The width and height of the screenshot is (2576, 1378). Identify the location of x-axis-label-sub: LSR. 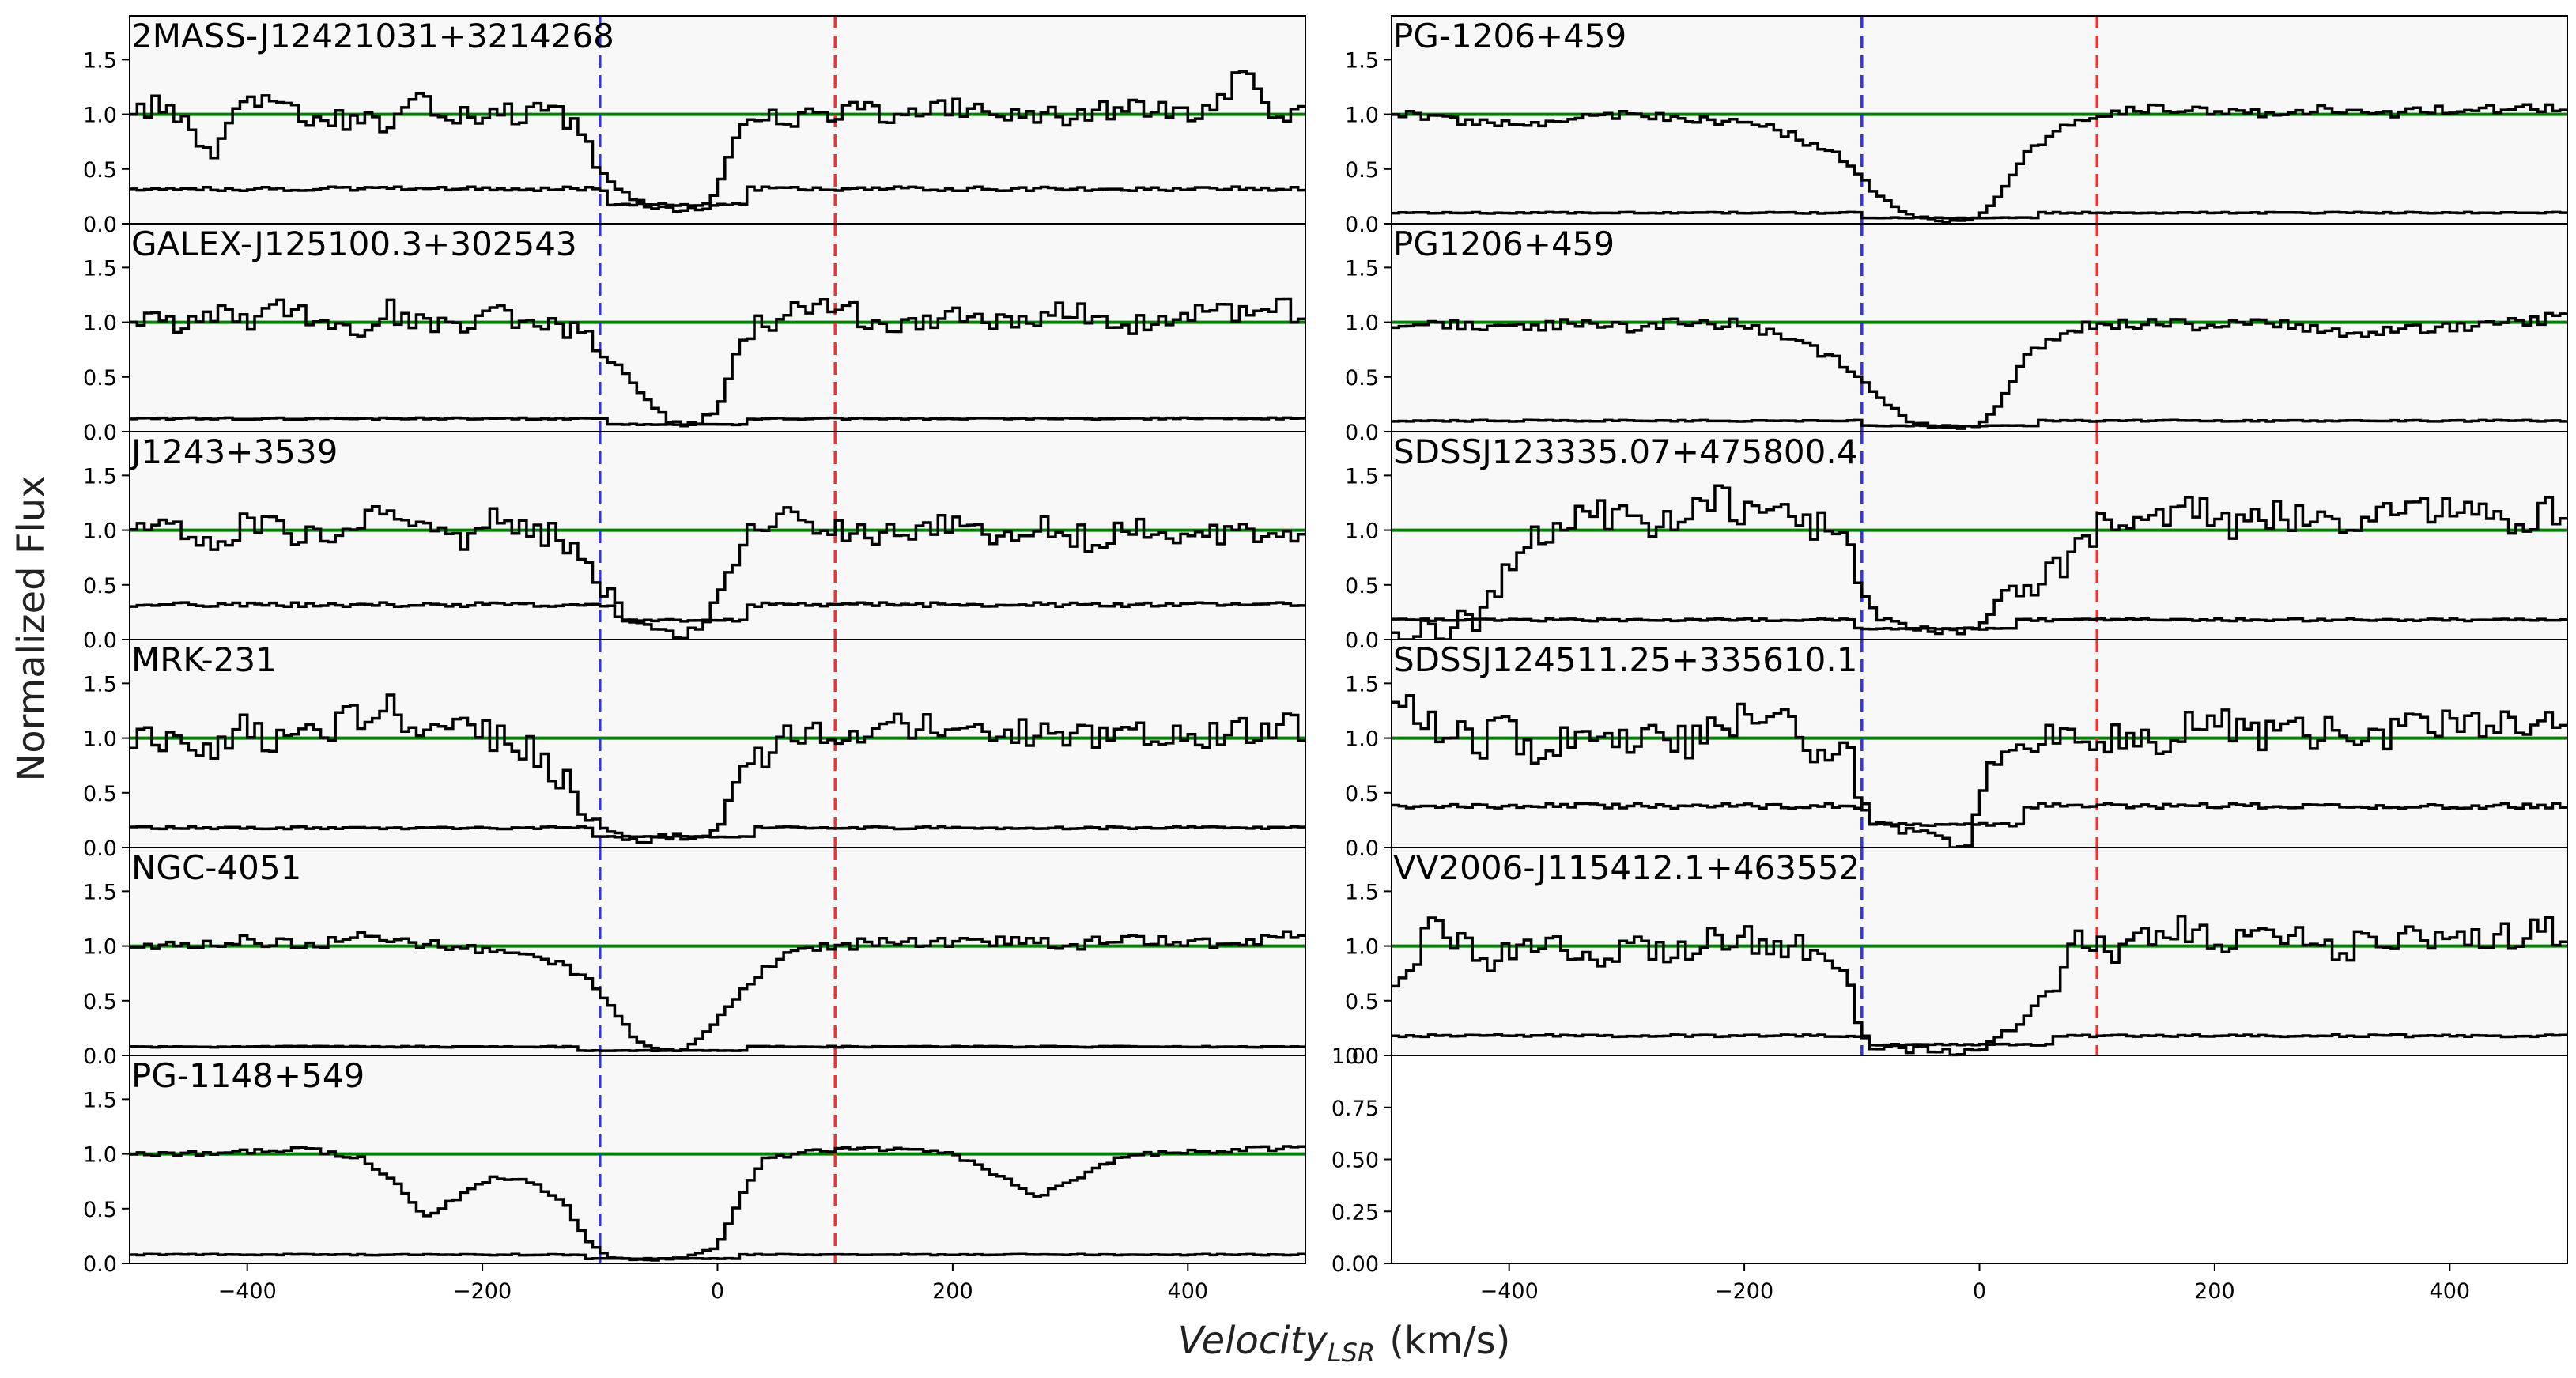
(1351, 1353).